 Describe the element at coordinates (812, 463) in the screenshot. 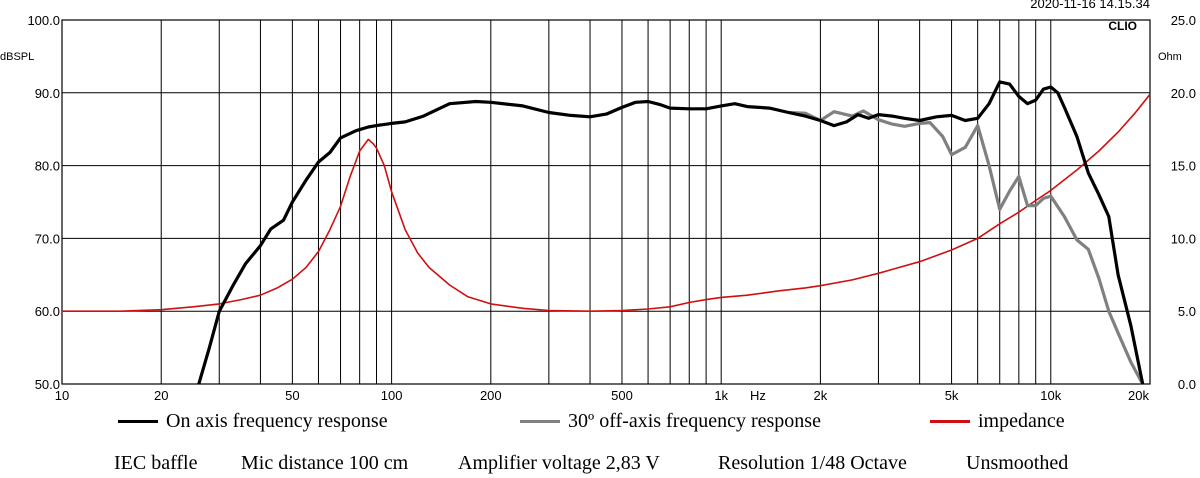

I see `footer-resolution: Resolution 1/48 Octave` at that location.